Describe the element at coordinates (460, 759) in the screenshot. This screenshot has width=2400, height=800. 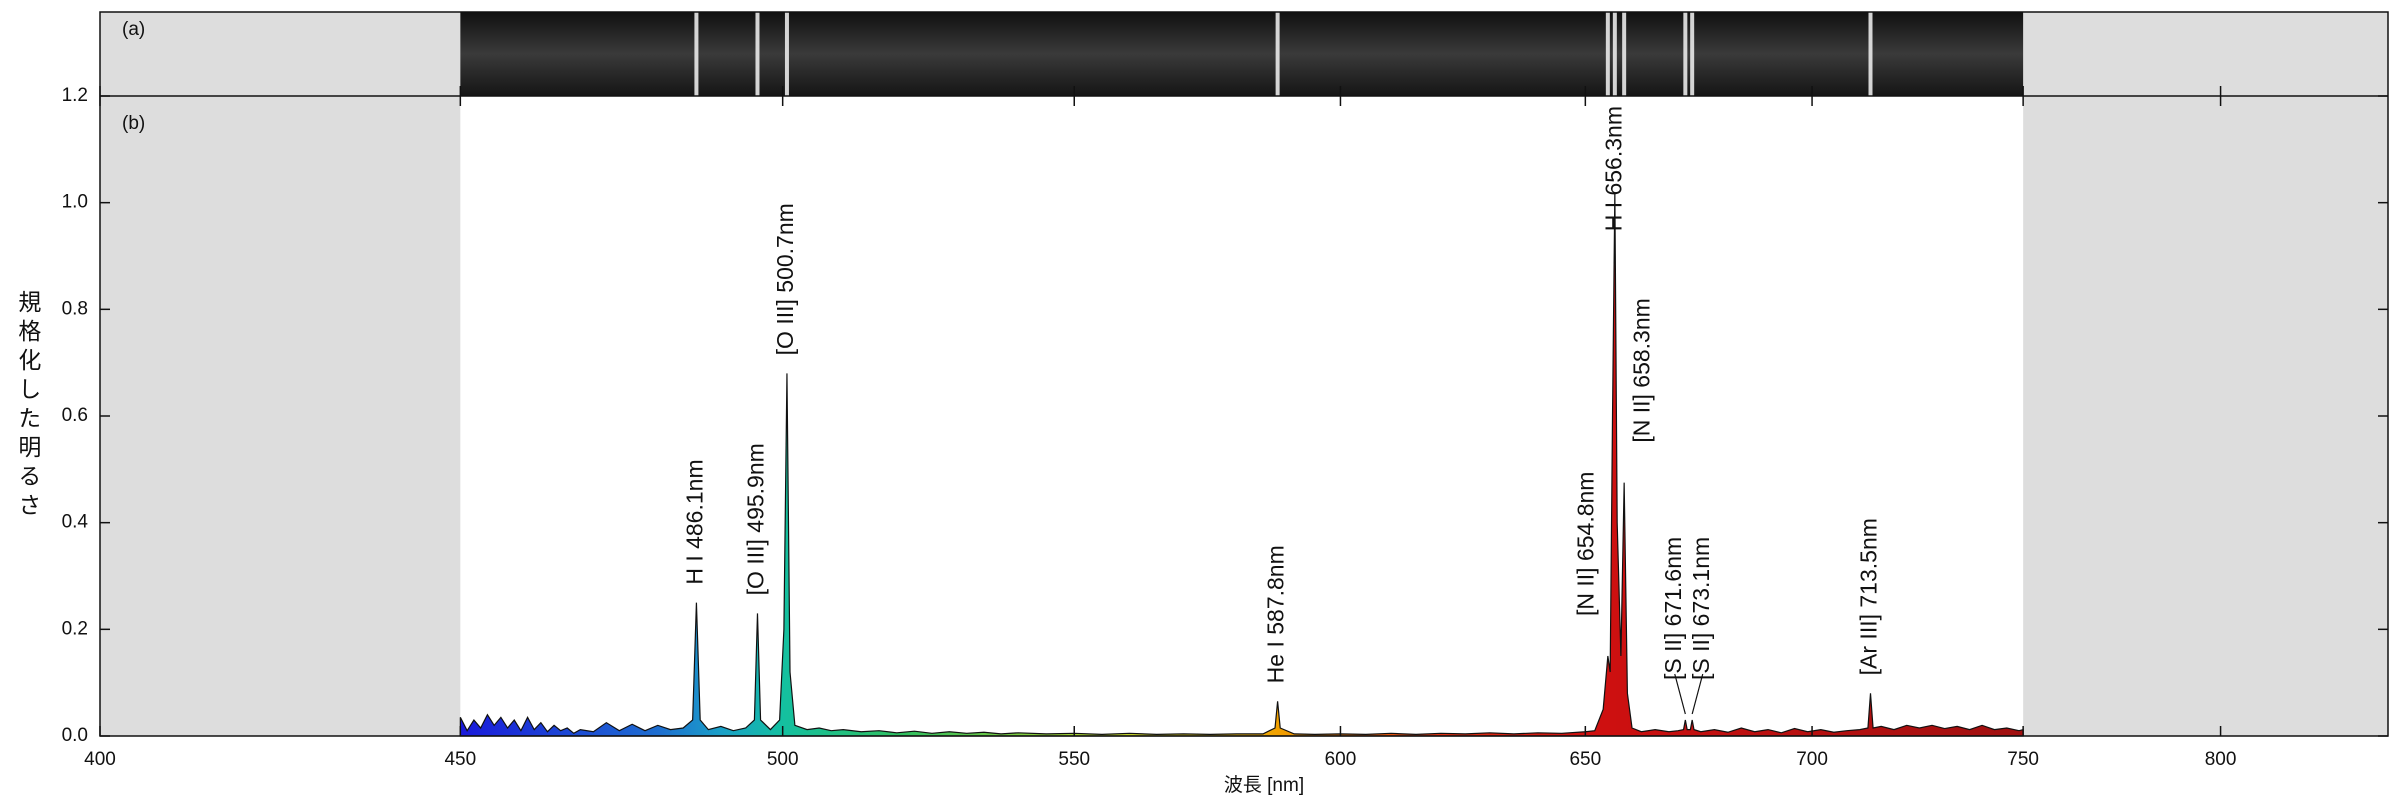
I see `x-tick-label: 450` at that location.